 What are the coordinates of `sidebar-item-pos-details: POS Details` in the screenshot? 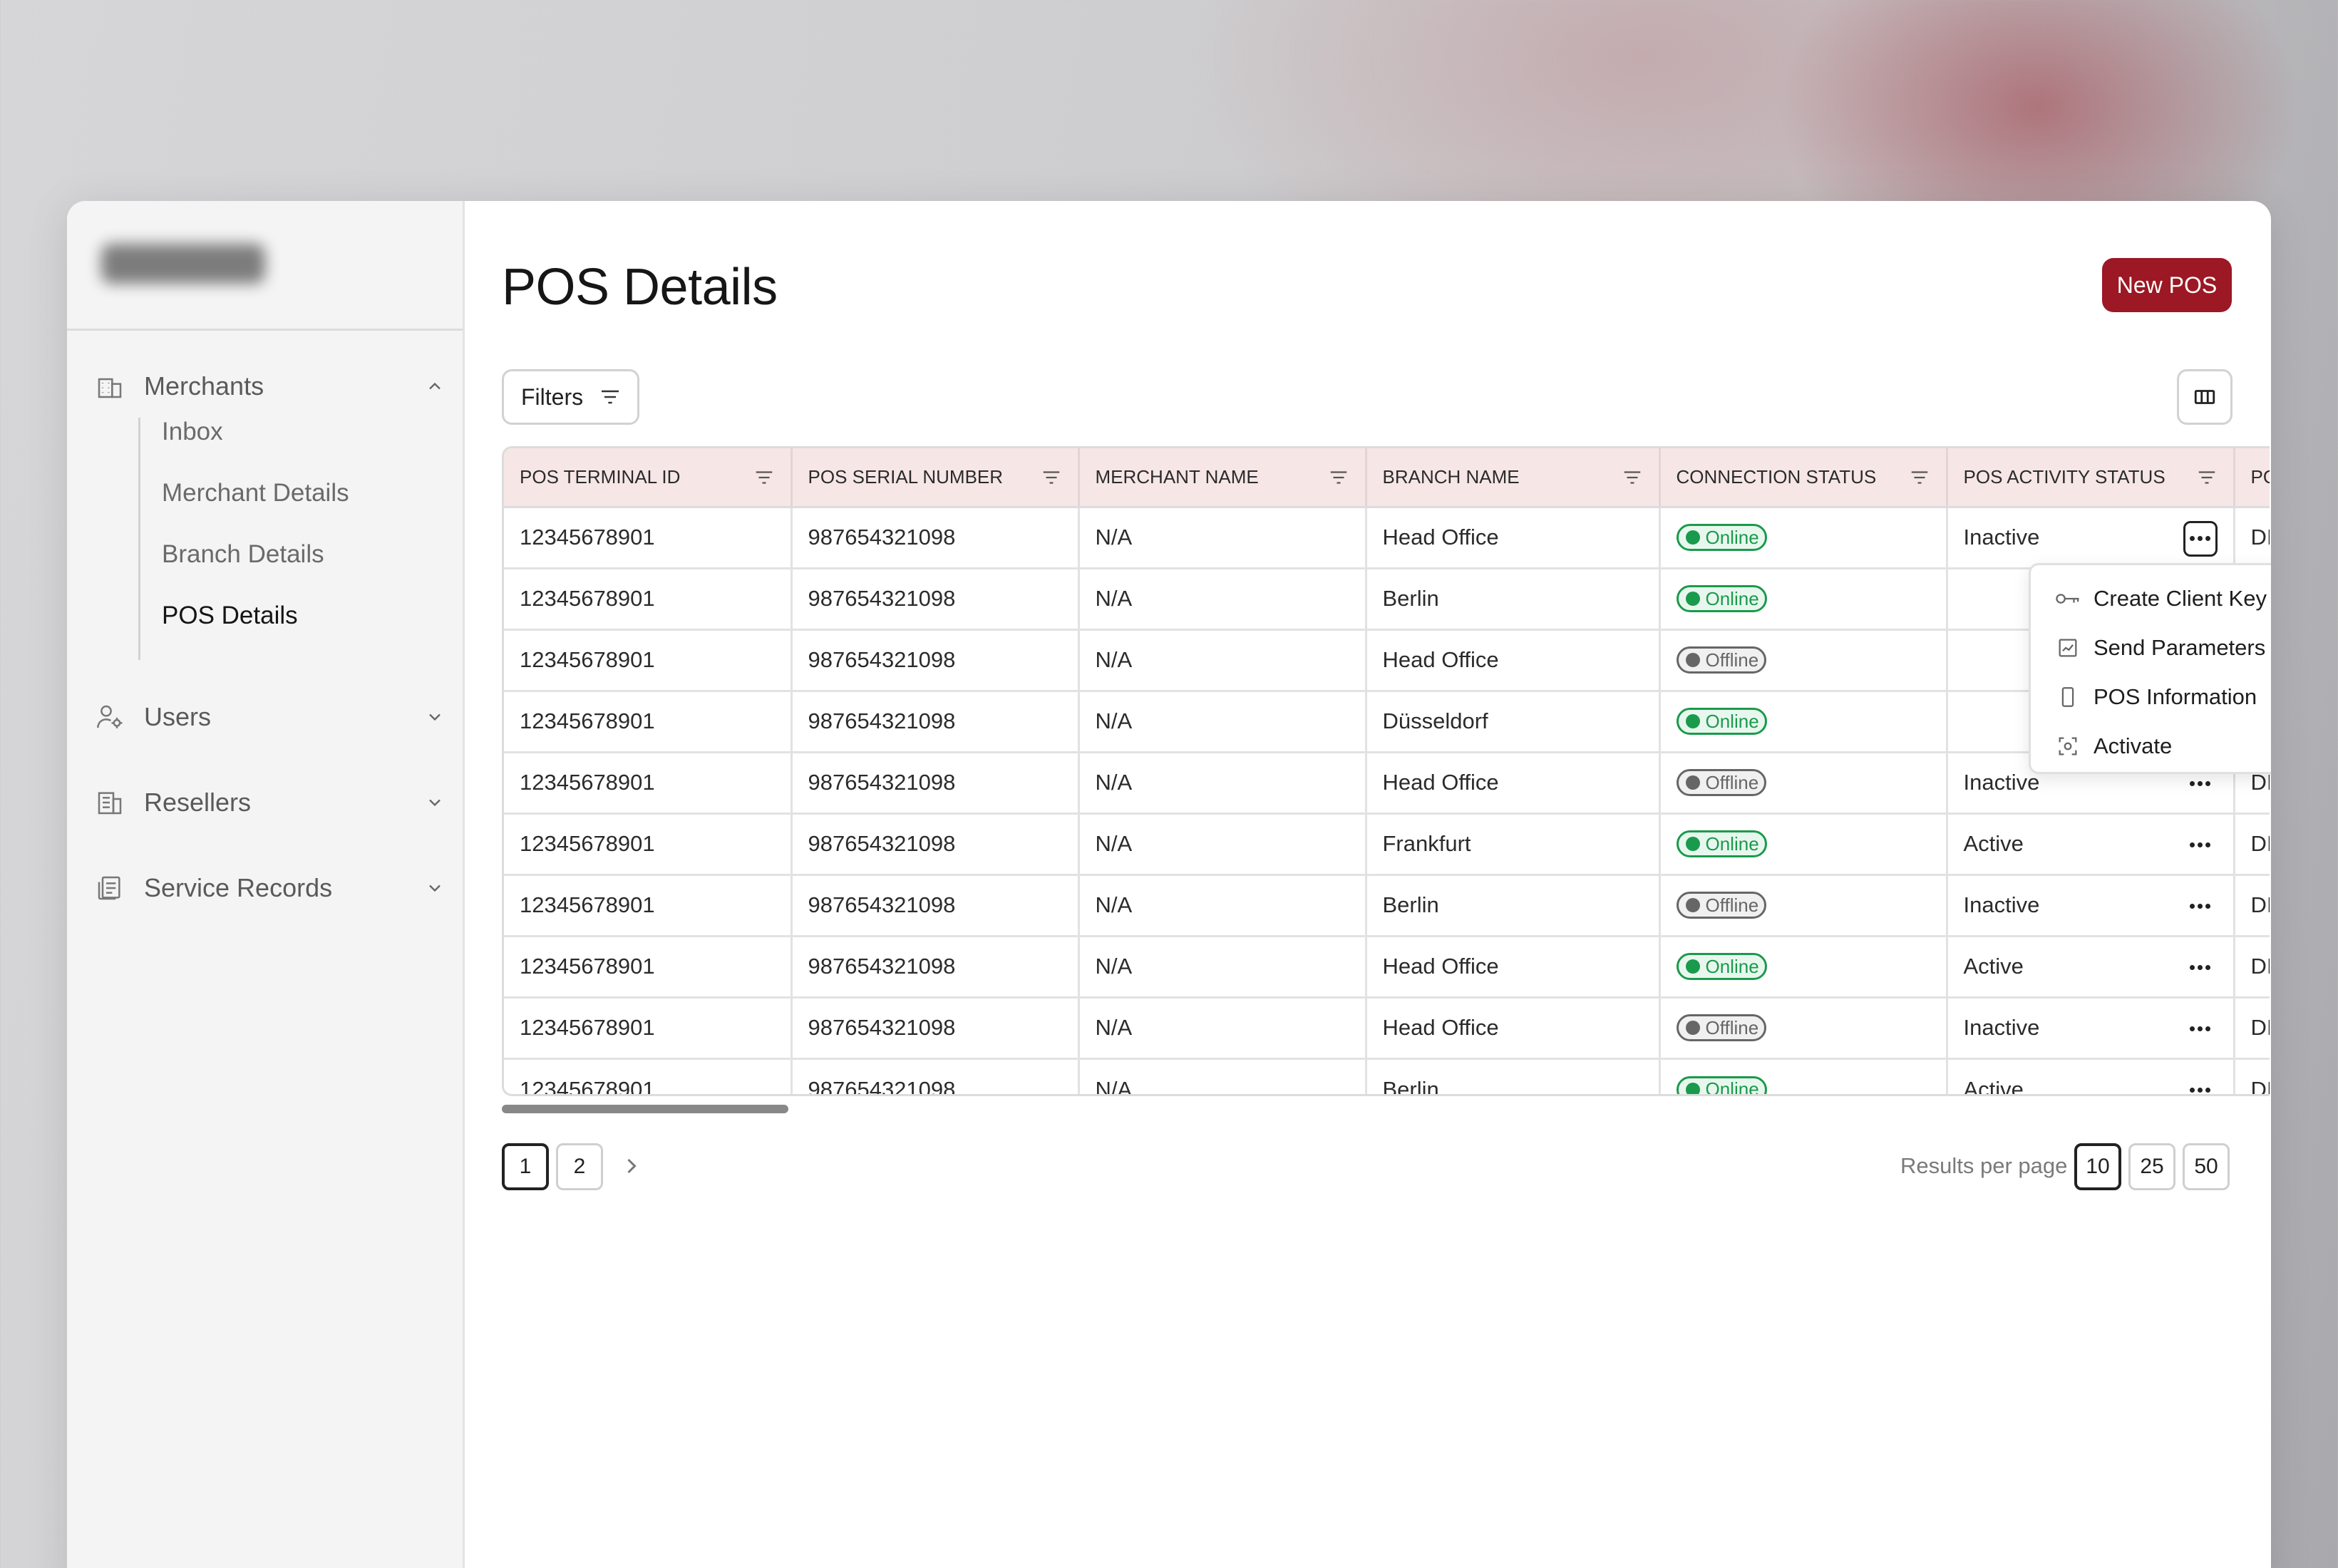 It's located at (230, 615).